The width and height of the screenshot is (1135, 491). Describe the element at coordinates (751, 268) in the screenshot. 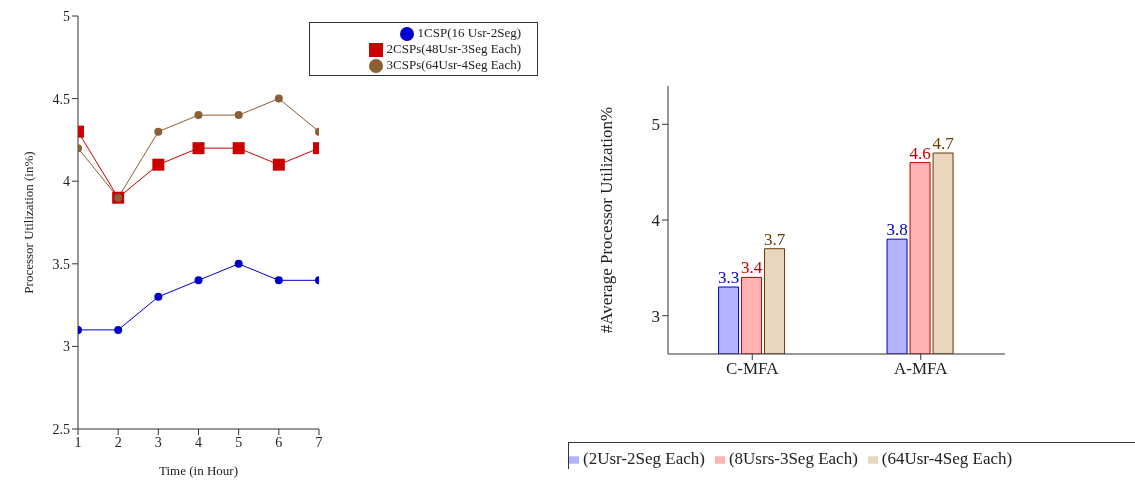

I see `data-label: 3.4` at that location.